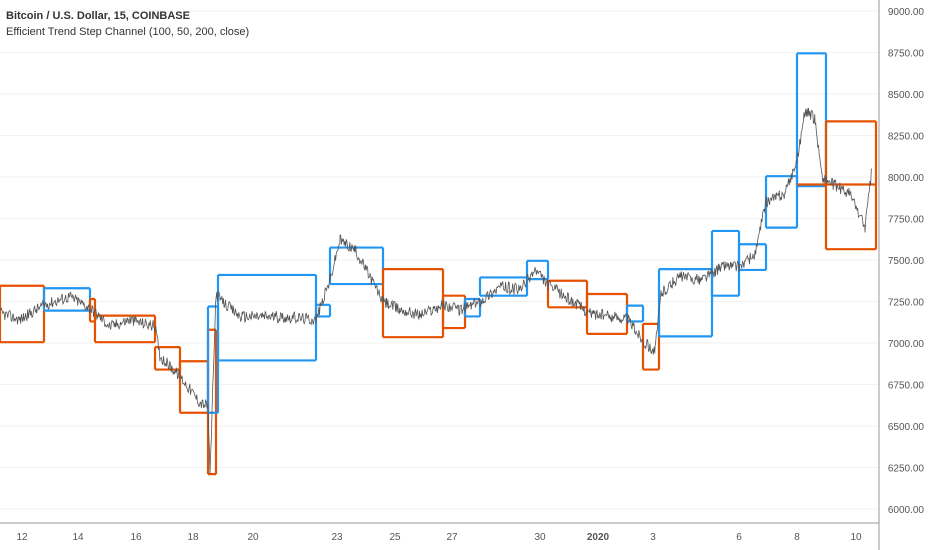 The width and height of the screenshot is (932, 550). Describe the element at coordinates (906, 344) in the screenshot. I see `y-tick-label: 7000.00` at that location.